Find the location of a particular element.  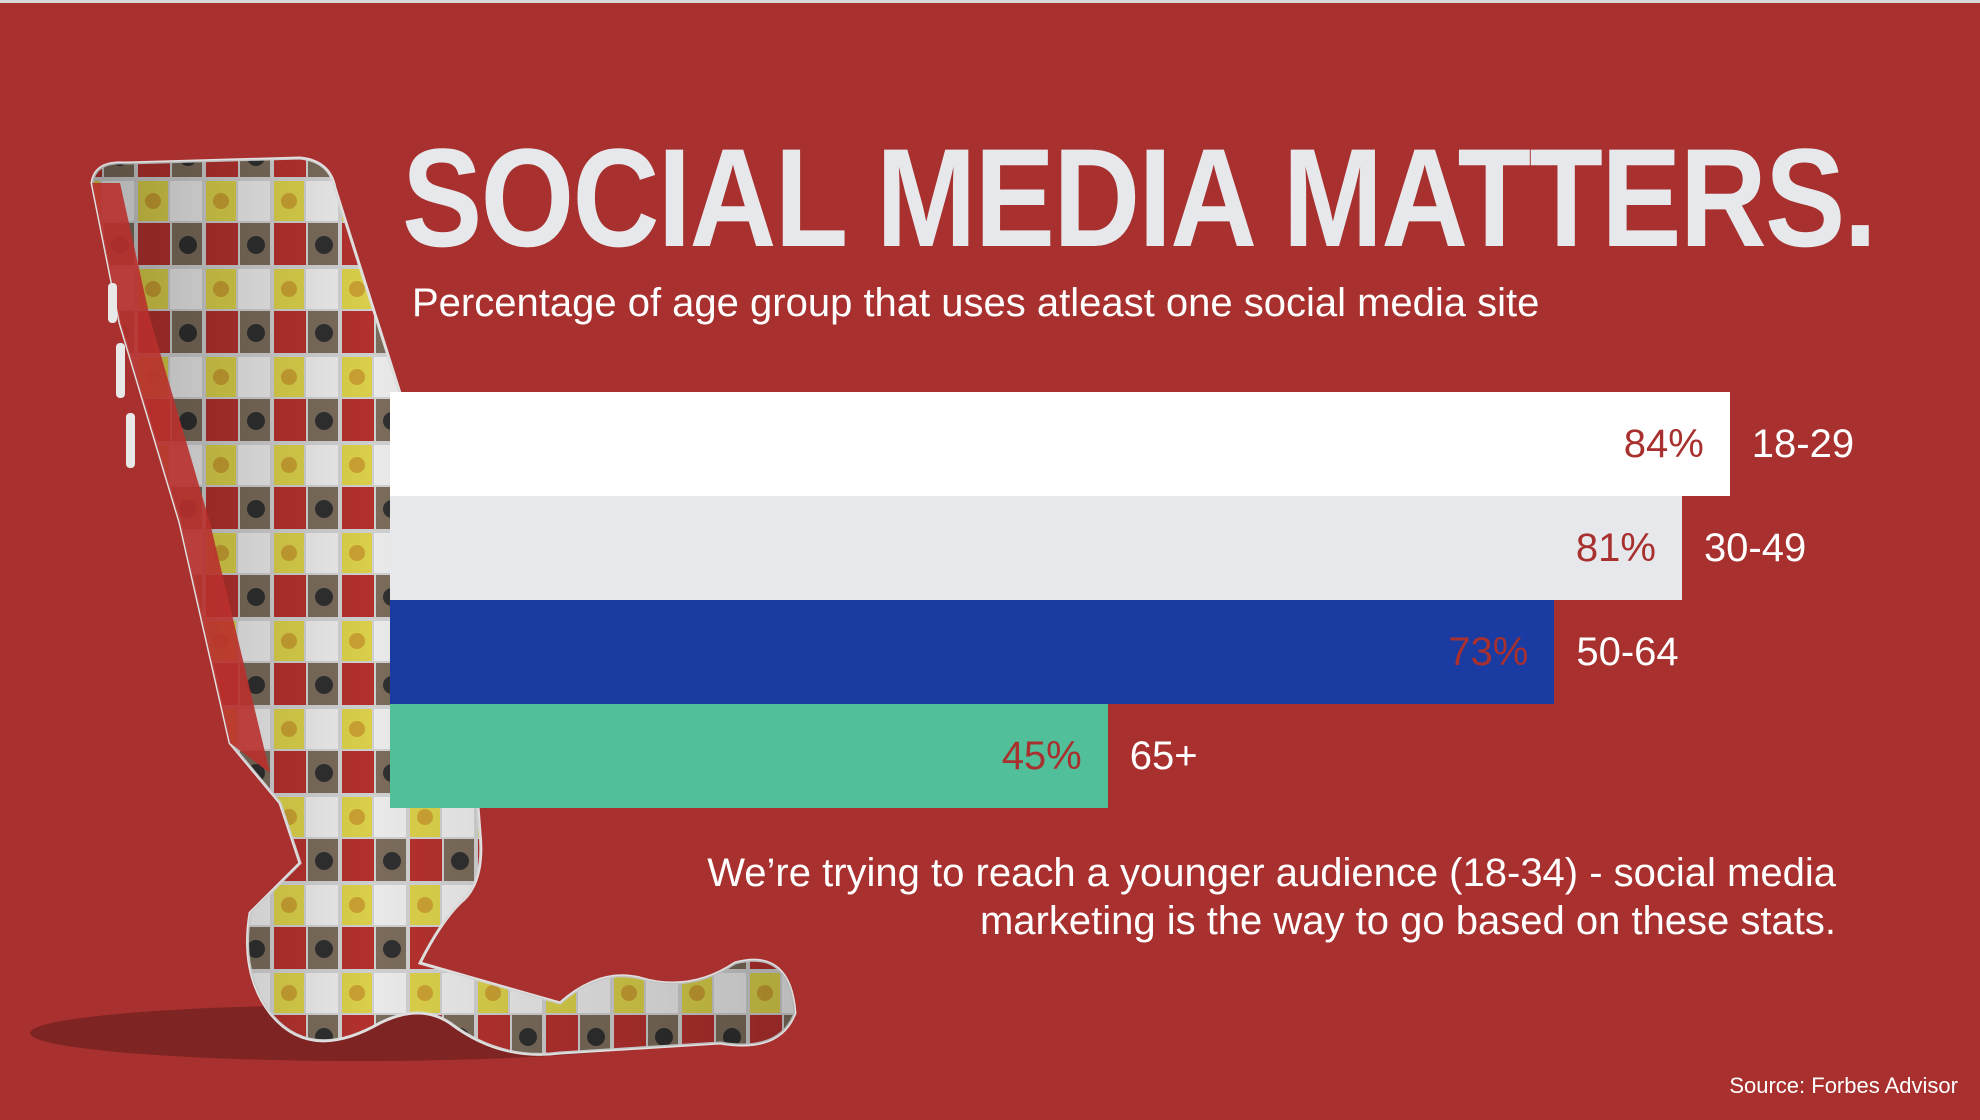

bar-category-label: 50-64 is located at coordinates (1627, 652).